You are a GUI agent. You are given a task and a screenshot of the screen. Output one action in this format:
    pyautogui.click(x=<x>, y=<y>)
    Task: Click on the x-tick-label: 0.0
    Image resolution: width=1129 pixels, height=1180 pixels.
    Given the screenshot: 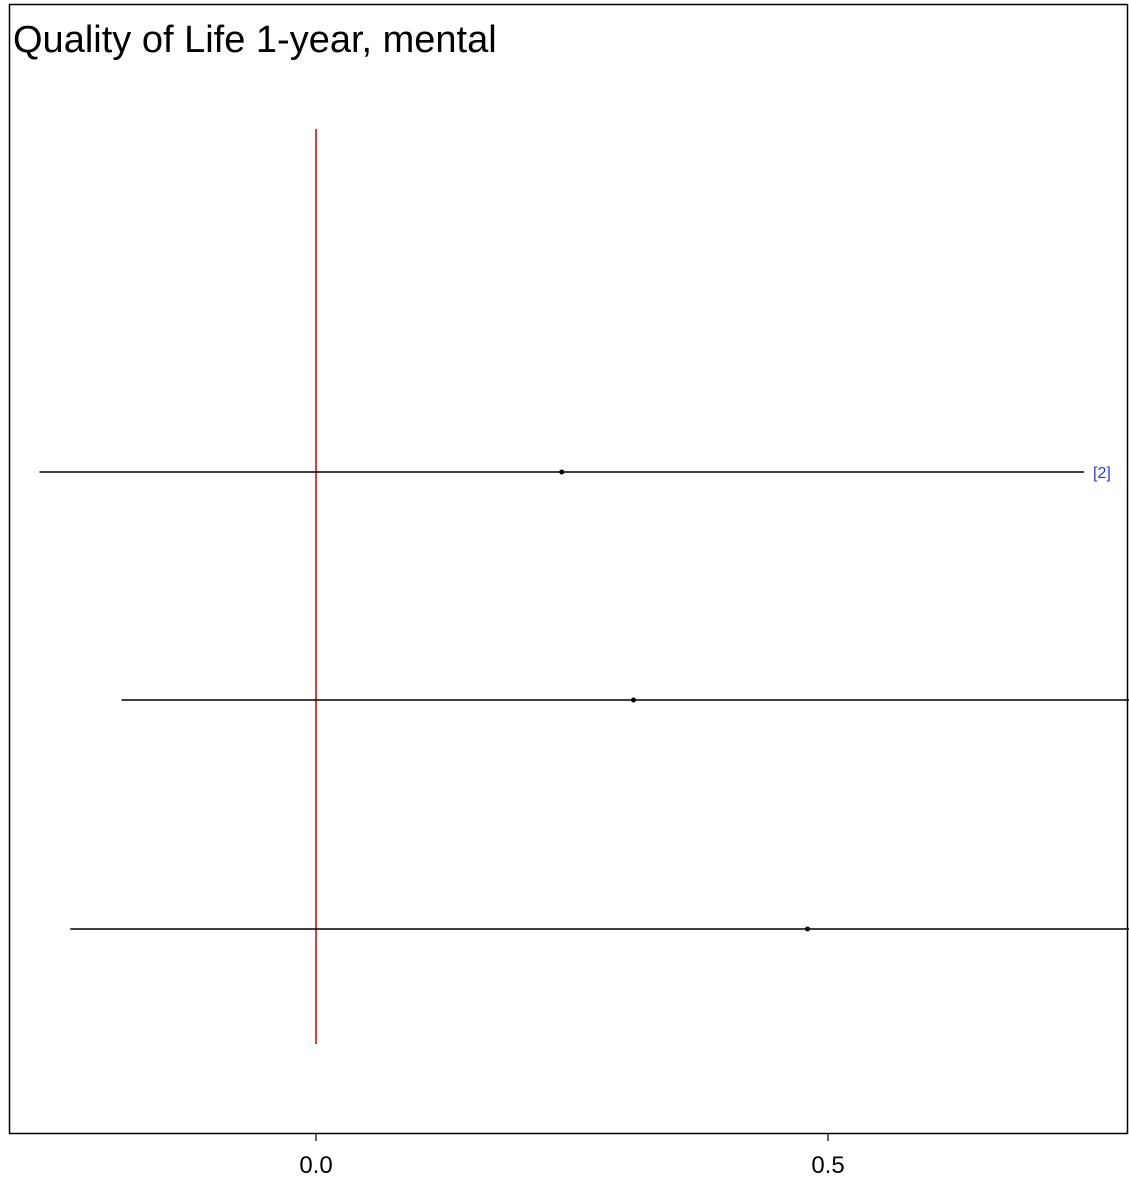 What is the action you would take?
    pyautogui.click(x=315, y=1165)
    